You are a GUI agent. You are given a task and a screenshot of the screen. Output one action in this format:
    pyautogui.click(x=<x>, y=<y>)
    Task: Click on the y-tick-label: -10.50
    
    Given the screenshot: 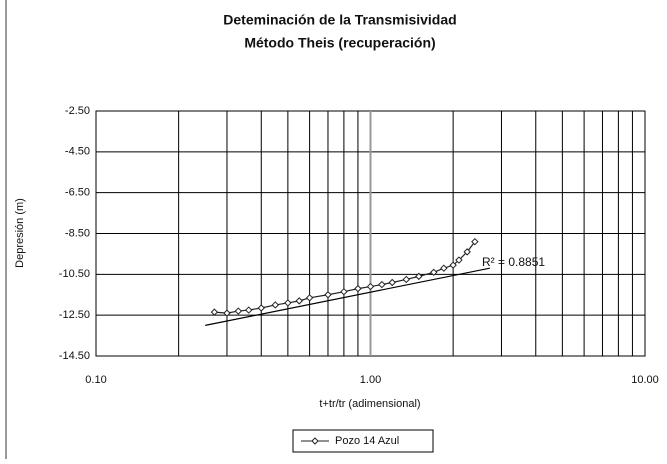 What is the action you would take?
    pyautogui.click(x=74, y=274)
    